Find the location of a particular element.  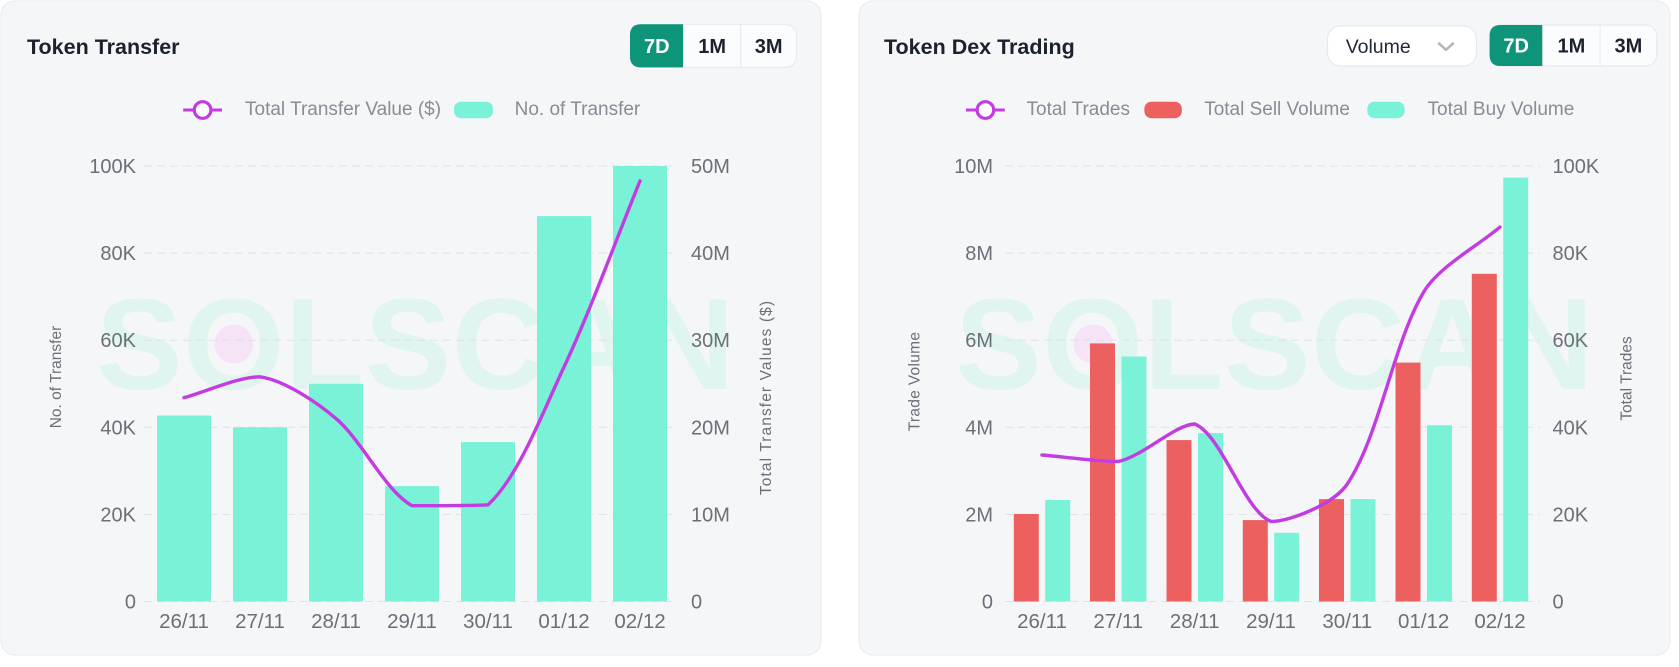

svg-text: Volume is located at coordinates (1378, 47).